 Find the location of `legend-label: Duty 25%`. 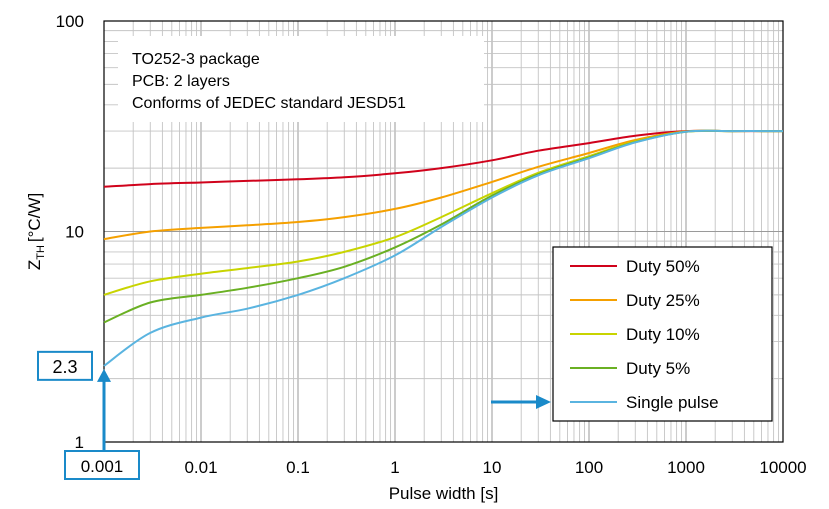

legend-label: Duty 25% is located at coordinates (663, 300).